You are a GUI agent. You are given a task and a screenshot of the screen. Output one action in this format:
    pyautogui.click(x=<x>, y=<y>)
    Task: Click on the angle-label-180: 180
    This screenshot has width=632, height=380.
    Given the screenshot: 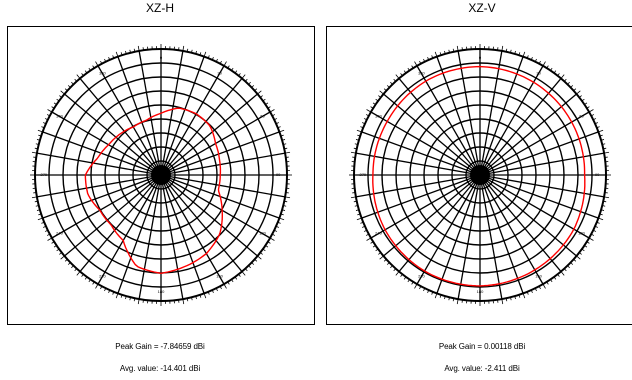 What is the action you would take?
    pyautogui.click(x=161, y=291)
    